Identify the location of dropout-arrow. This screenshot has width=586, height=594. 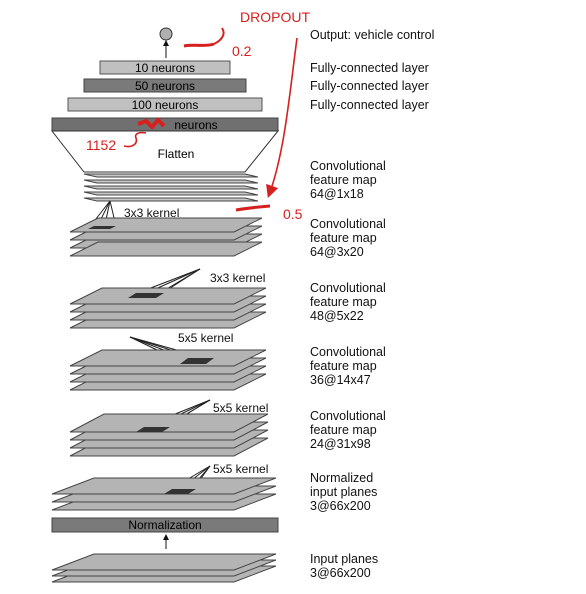
(282, 118).